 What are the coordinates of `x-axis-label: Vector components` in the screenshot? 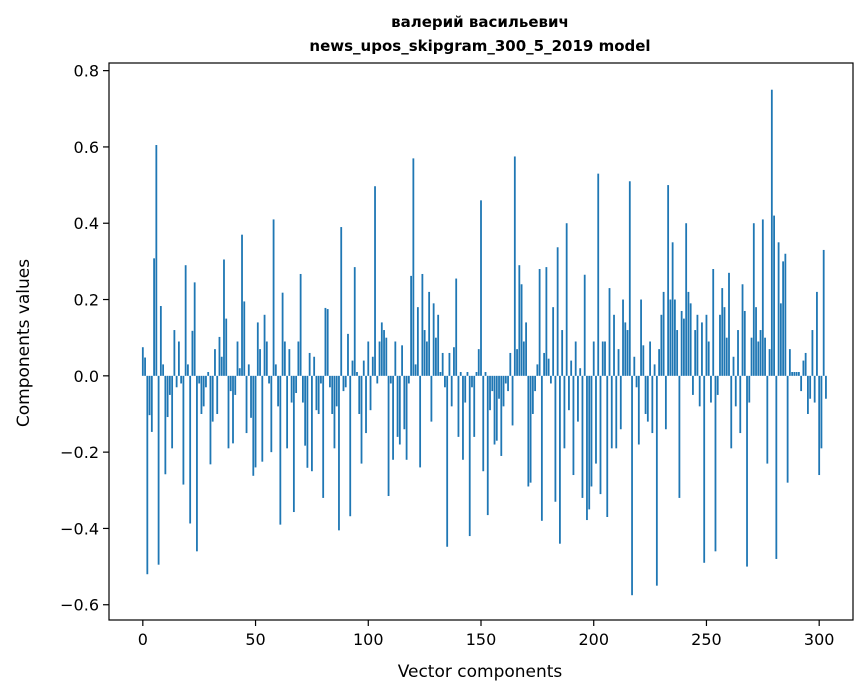 It's located at (480, 672).